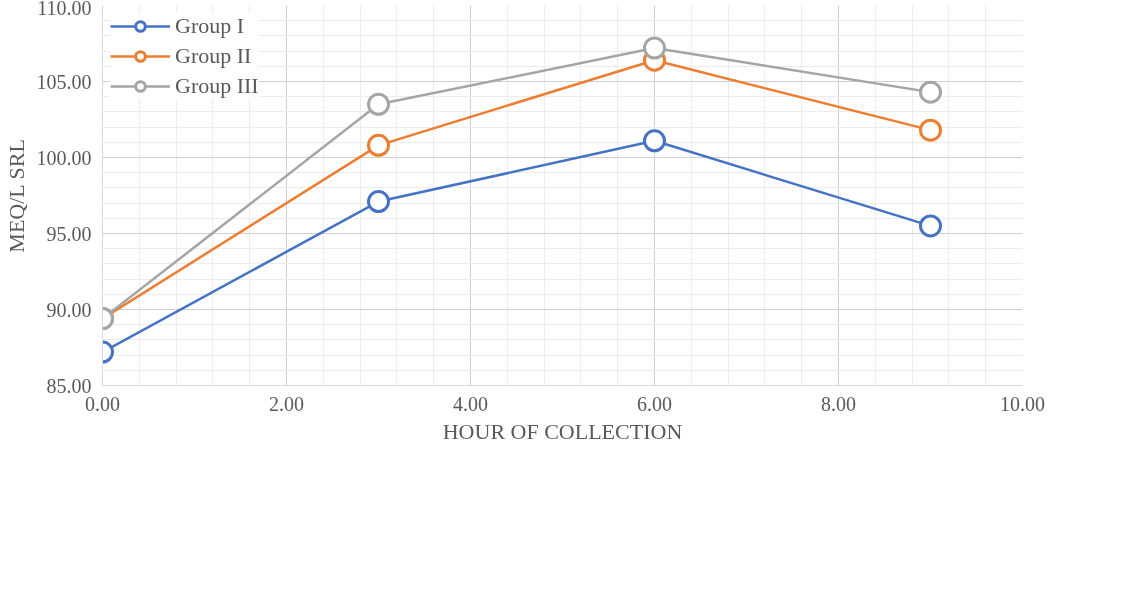  I want to click on legend-label: Group I, so click(210, 26).